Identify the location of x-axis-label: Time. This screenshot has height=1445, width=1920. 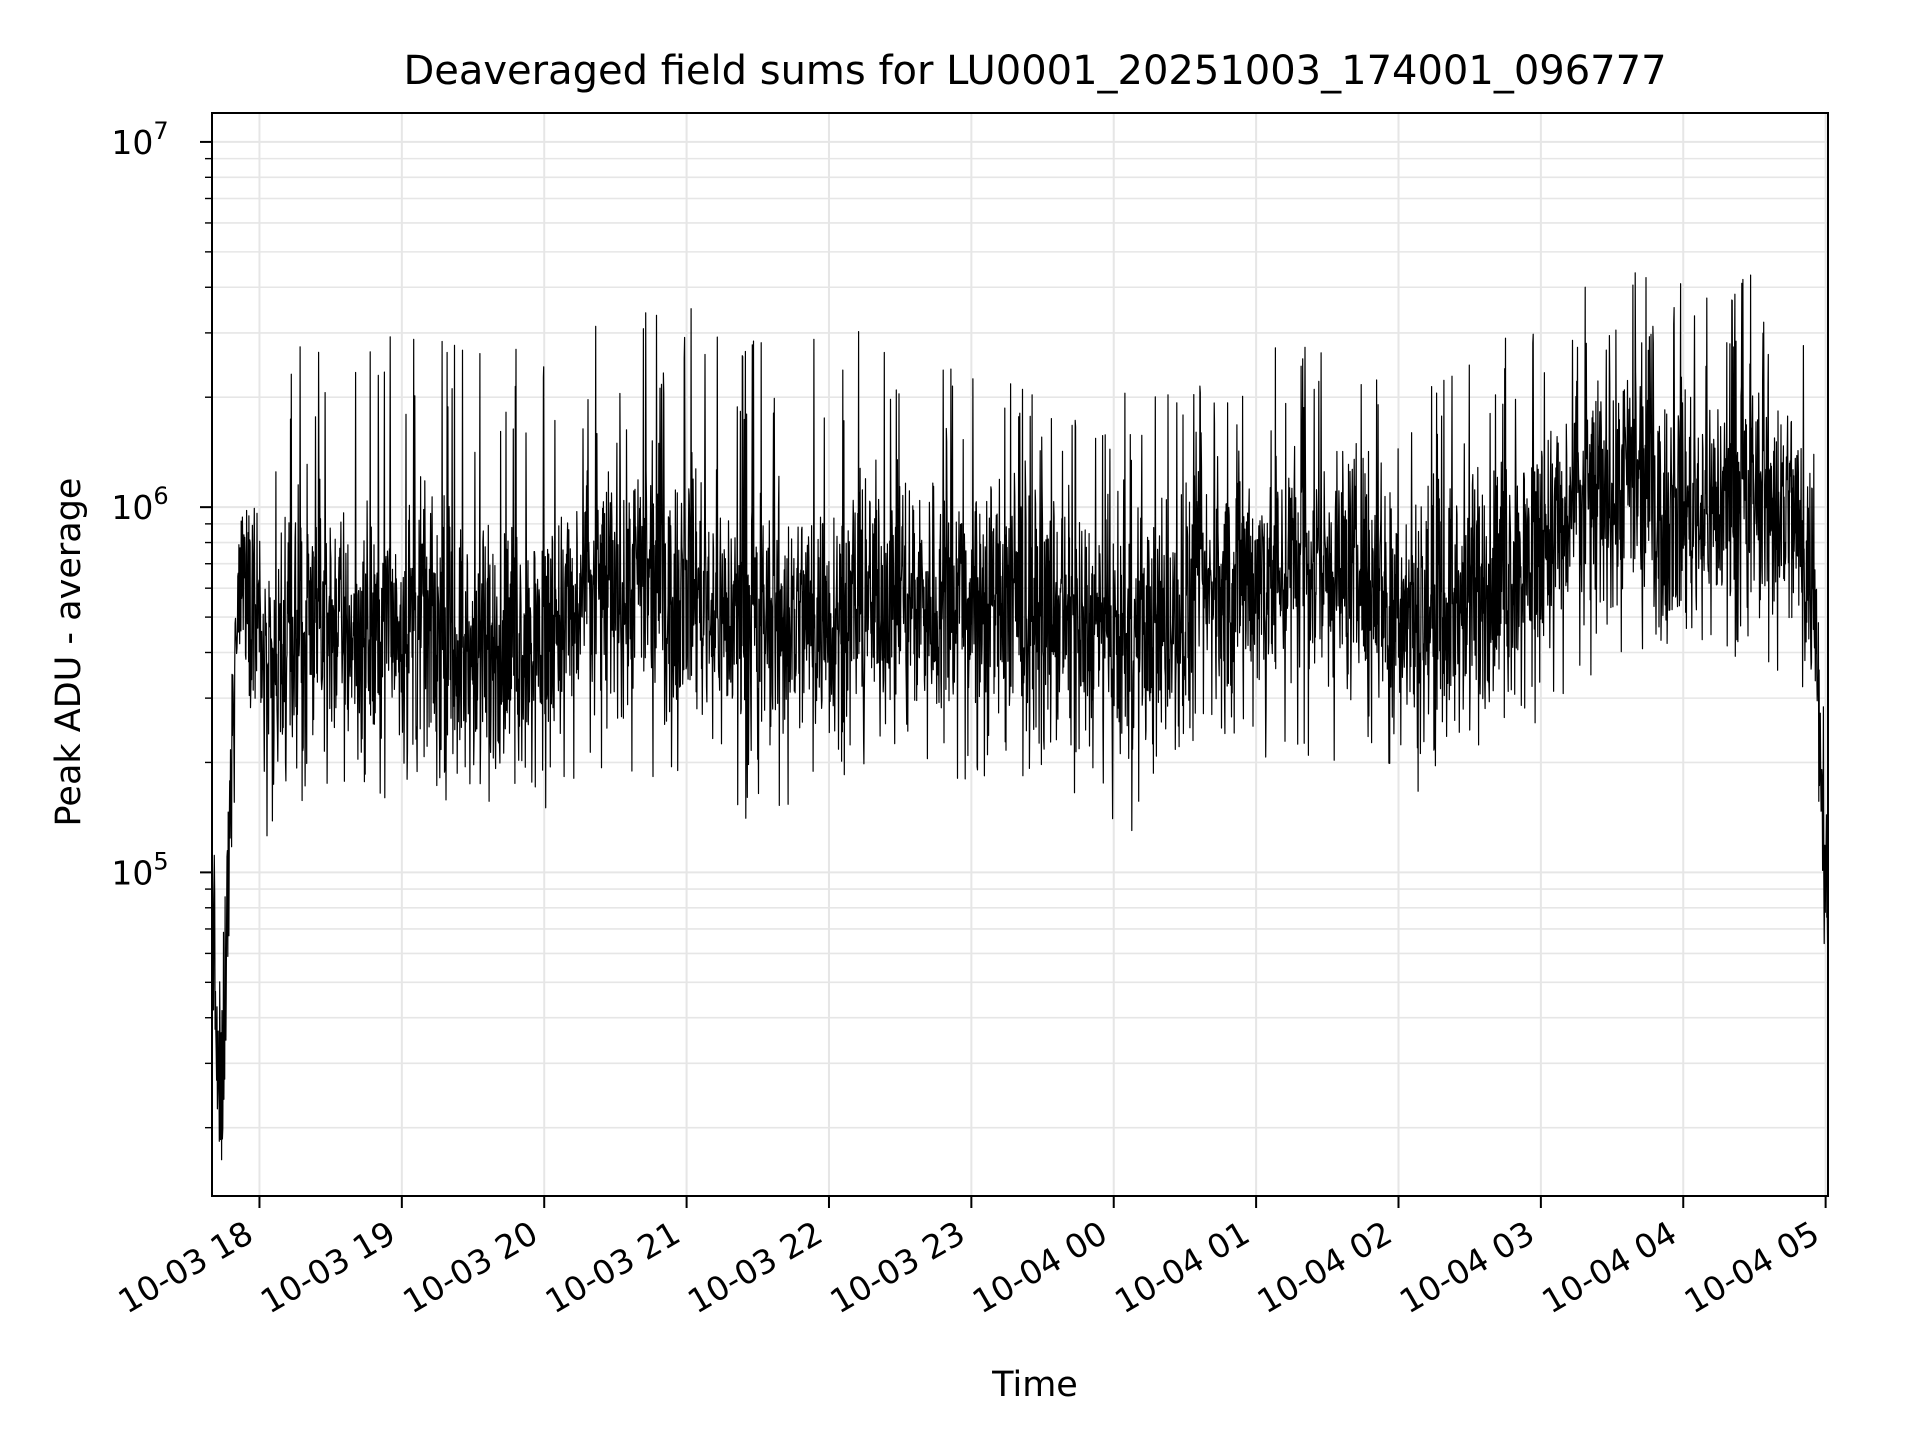
(1034, 1385).